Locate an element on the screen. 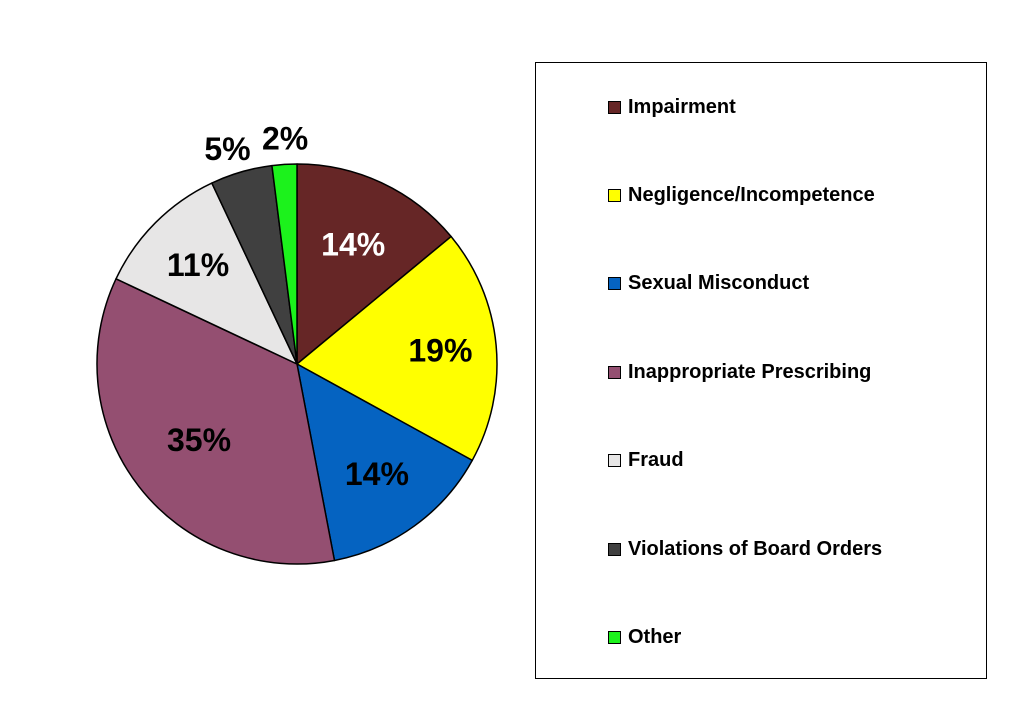 This screenshot has width=1019, height=702. pie-slice-sexual-misconduct is located at coordinates (385, 462).